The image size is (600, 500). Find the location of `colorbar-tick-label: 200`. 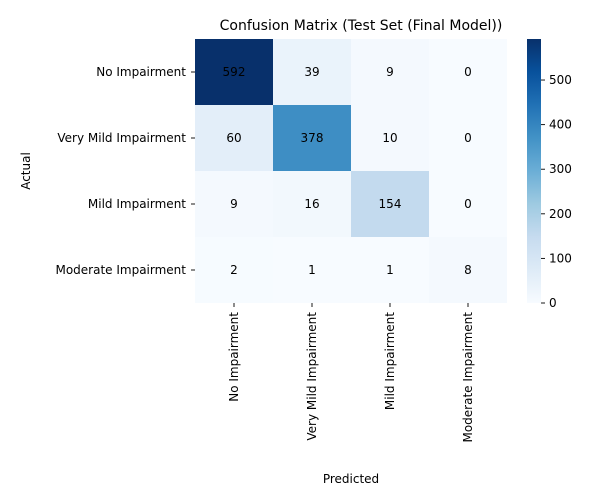

colorbar-tick-label: 200 is located at coordinates (560, 214).